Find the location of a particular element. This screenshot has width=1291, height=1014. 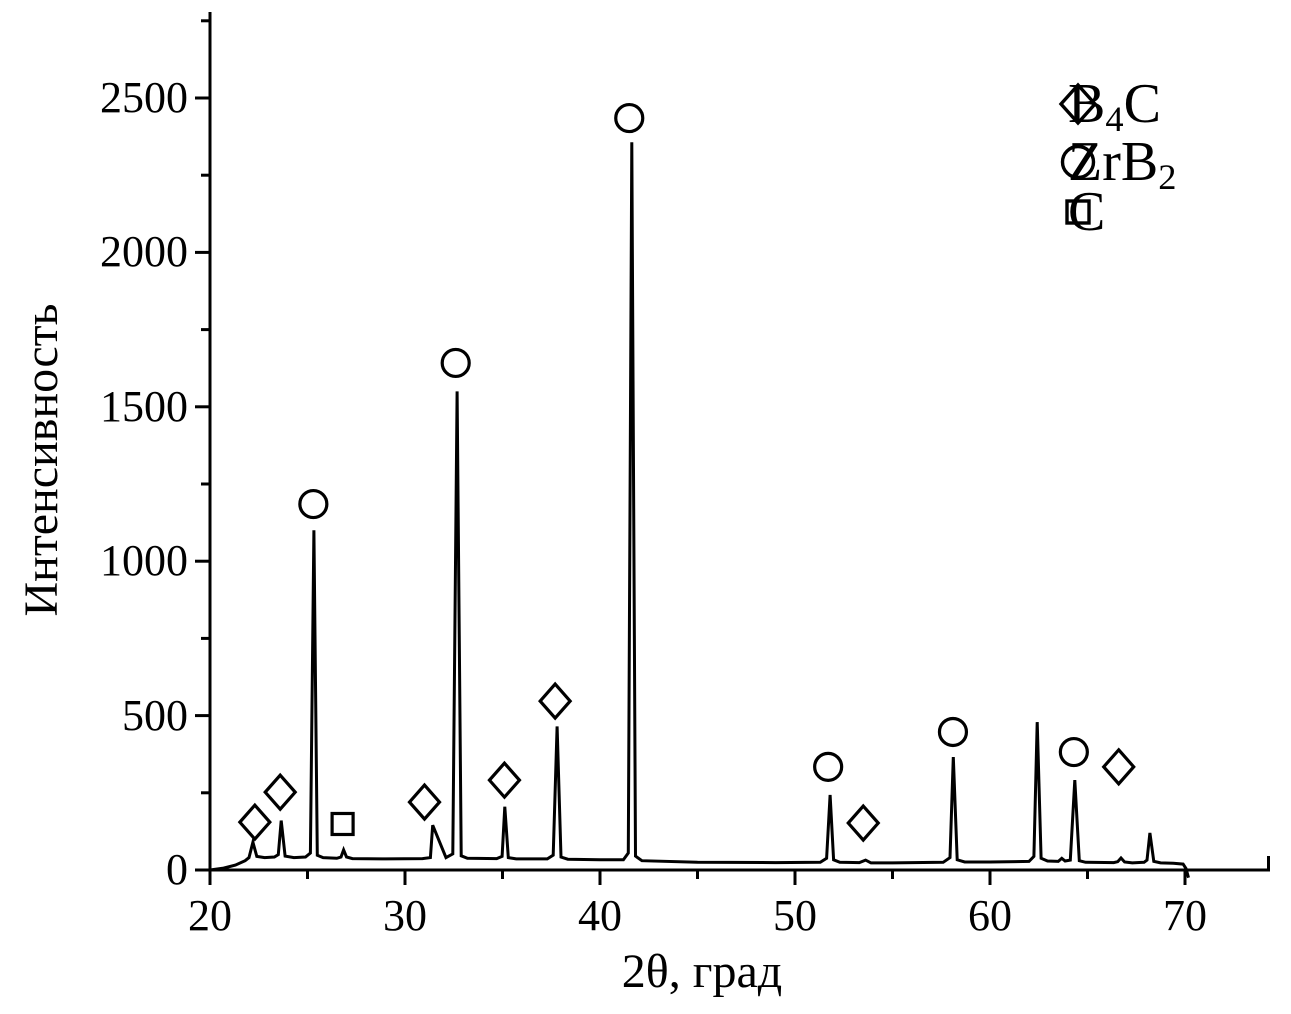

legend-diamond-icon is located at coordinates (1078, 104).